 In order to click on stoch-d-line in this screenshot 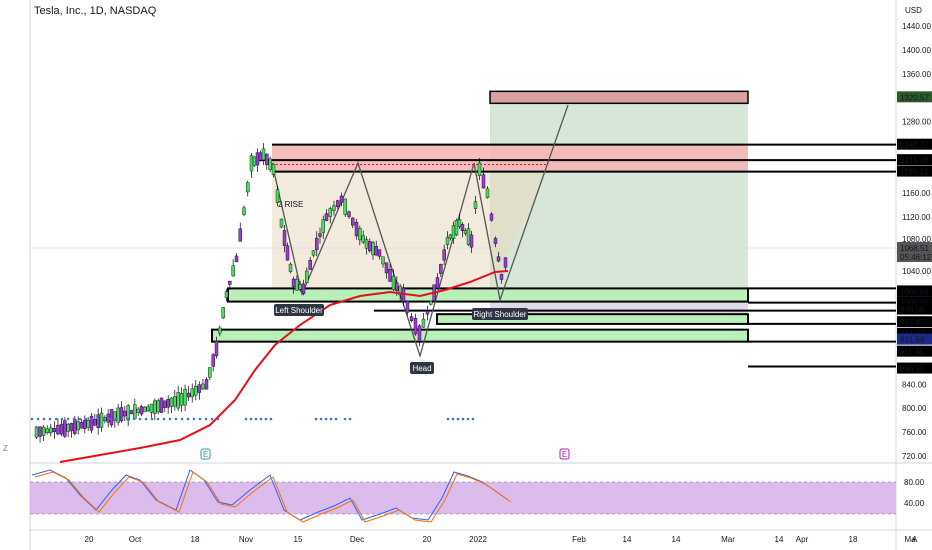, I will do `click(273, 497)`.